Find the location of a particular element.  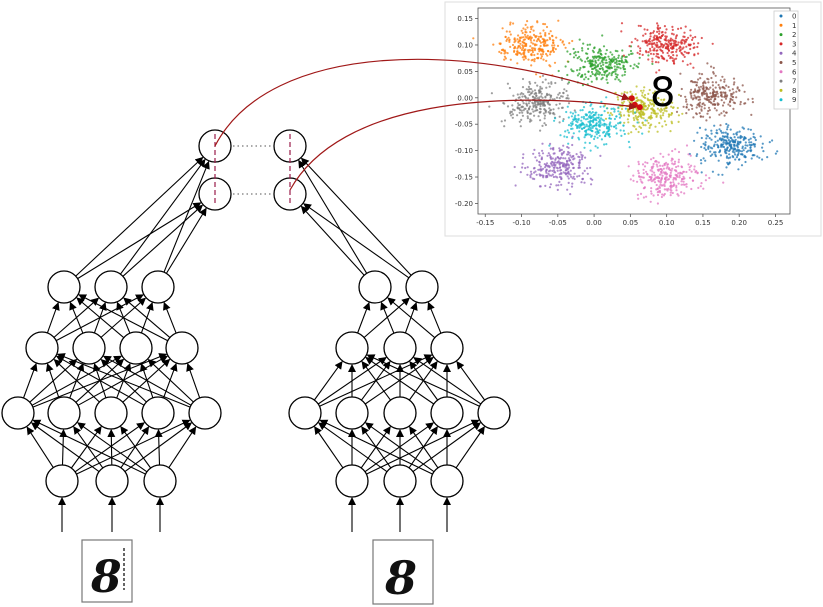

y-tick-label: 0.15 is located at coordinates (465, 19).